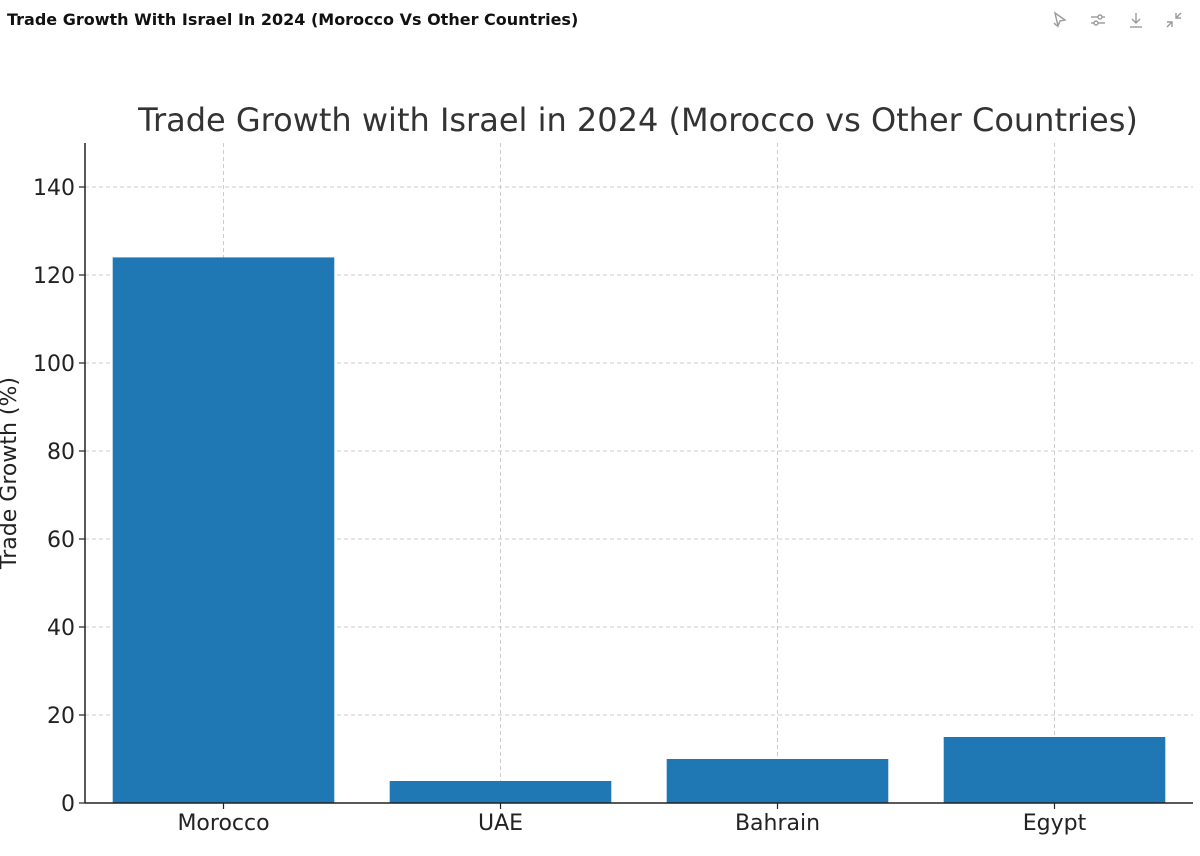 This screenshot has width=1200, height=856. I want to click on y-tick-label: 20, so click(61, 716).